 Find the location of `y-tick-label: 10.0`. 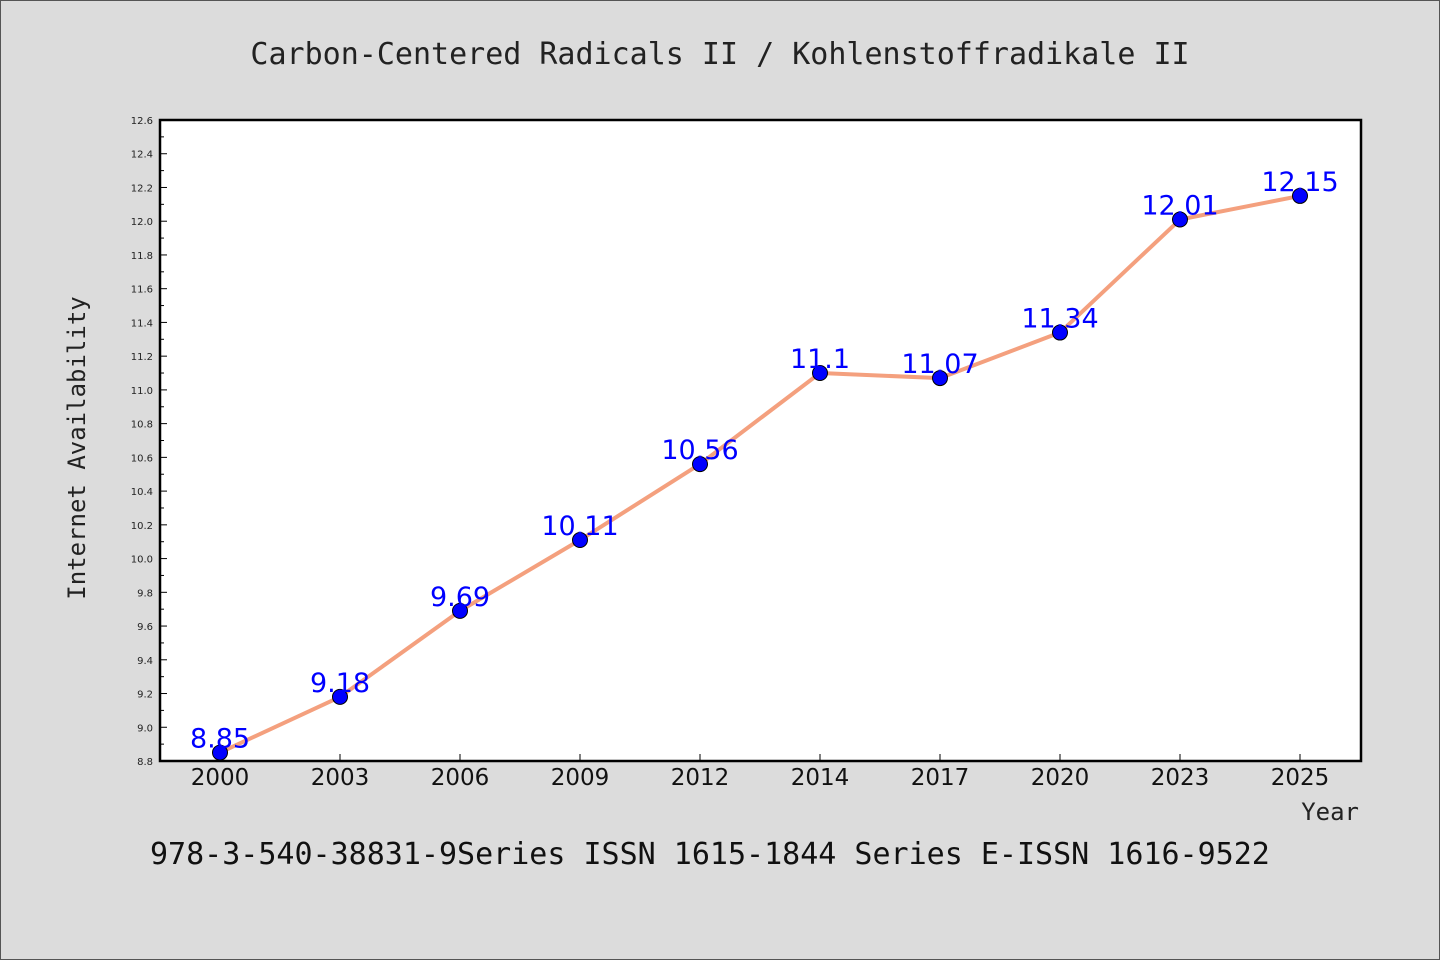

y-tick-label: 10.0 is located at coordinates (142, 560).